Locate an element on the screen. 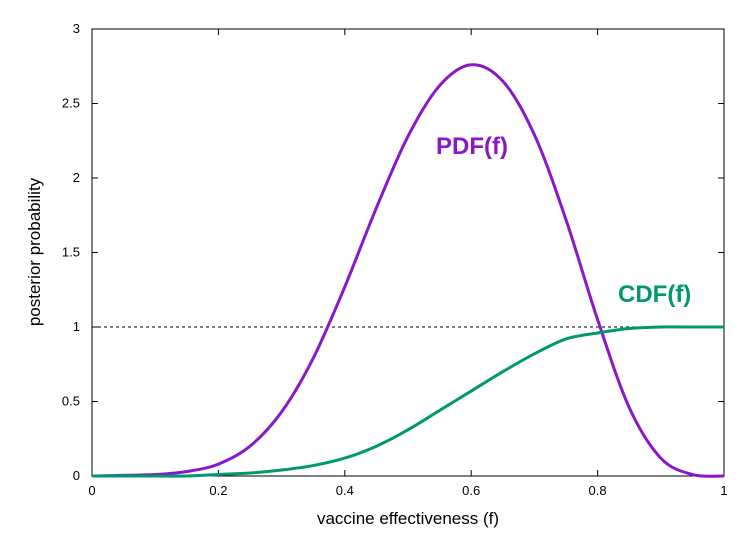  y-tick-label: 3 is located at coordinates (76, 28).